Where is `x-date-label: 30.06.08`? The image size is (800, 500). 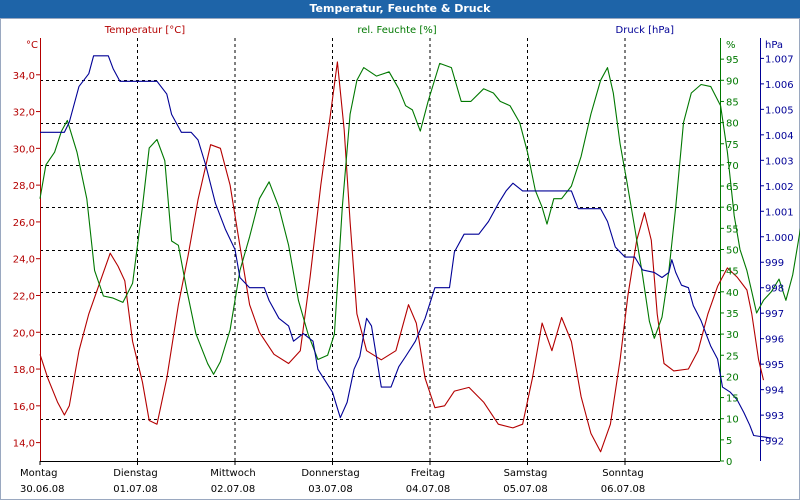
x-date-label: 30.06.08 is located at coordinates (42, 489).